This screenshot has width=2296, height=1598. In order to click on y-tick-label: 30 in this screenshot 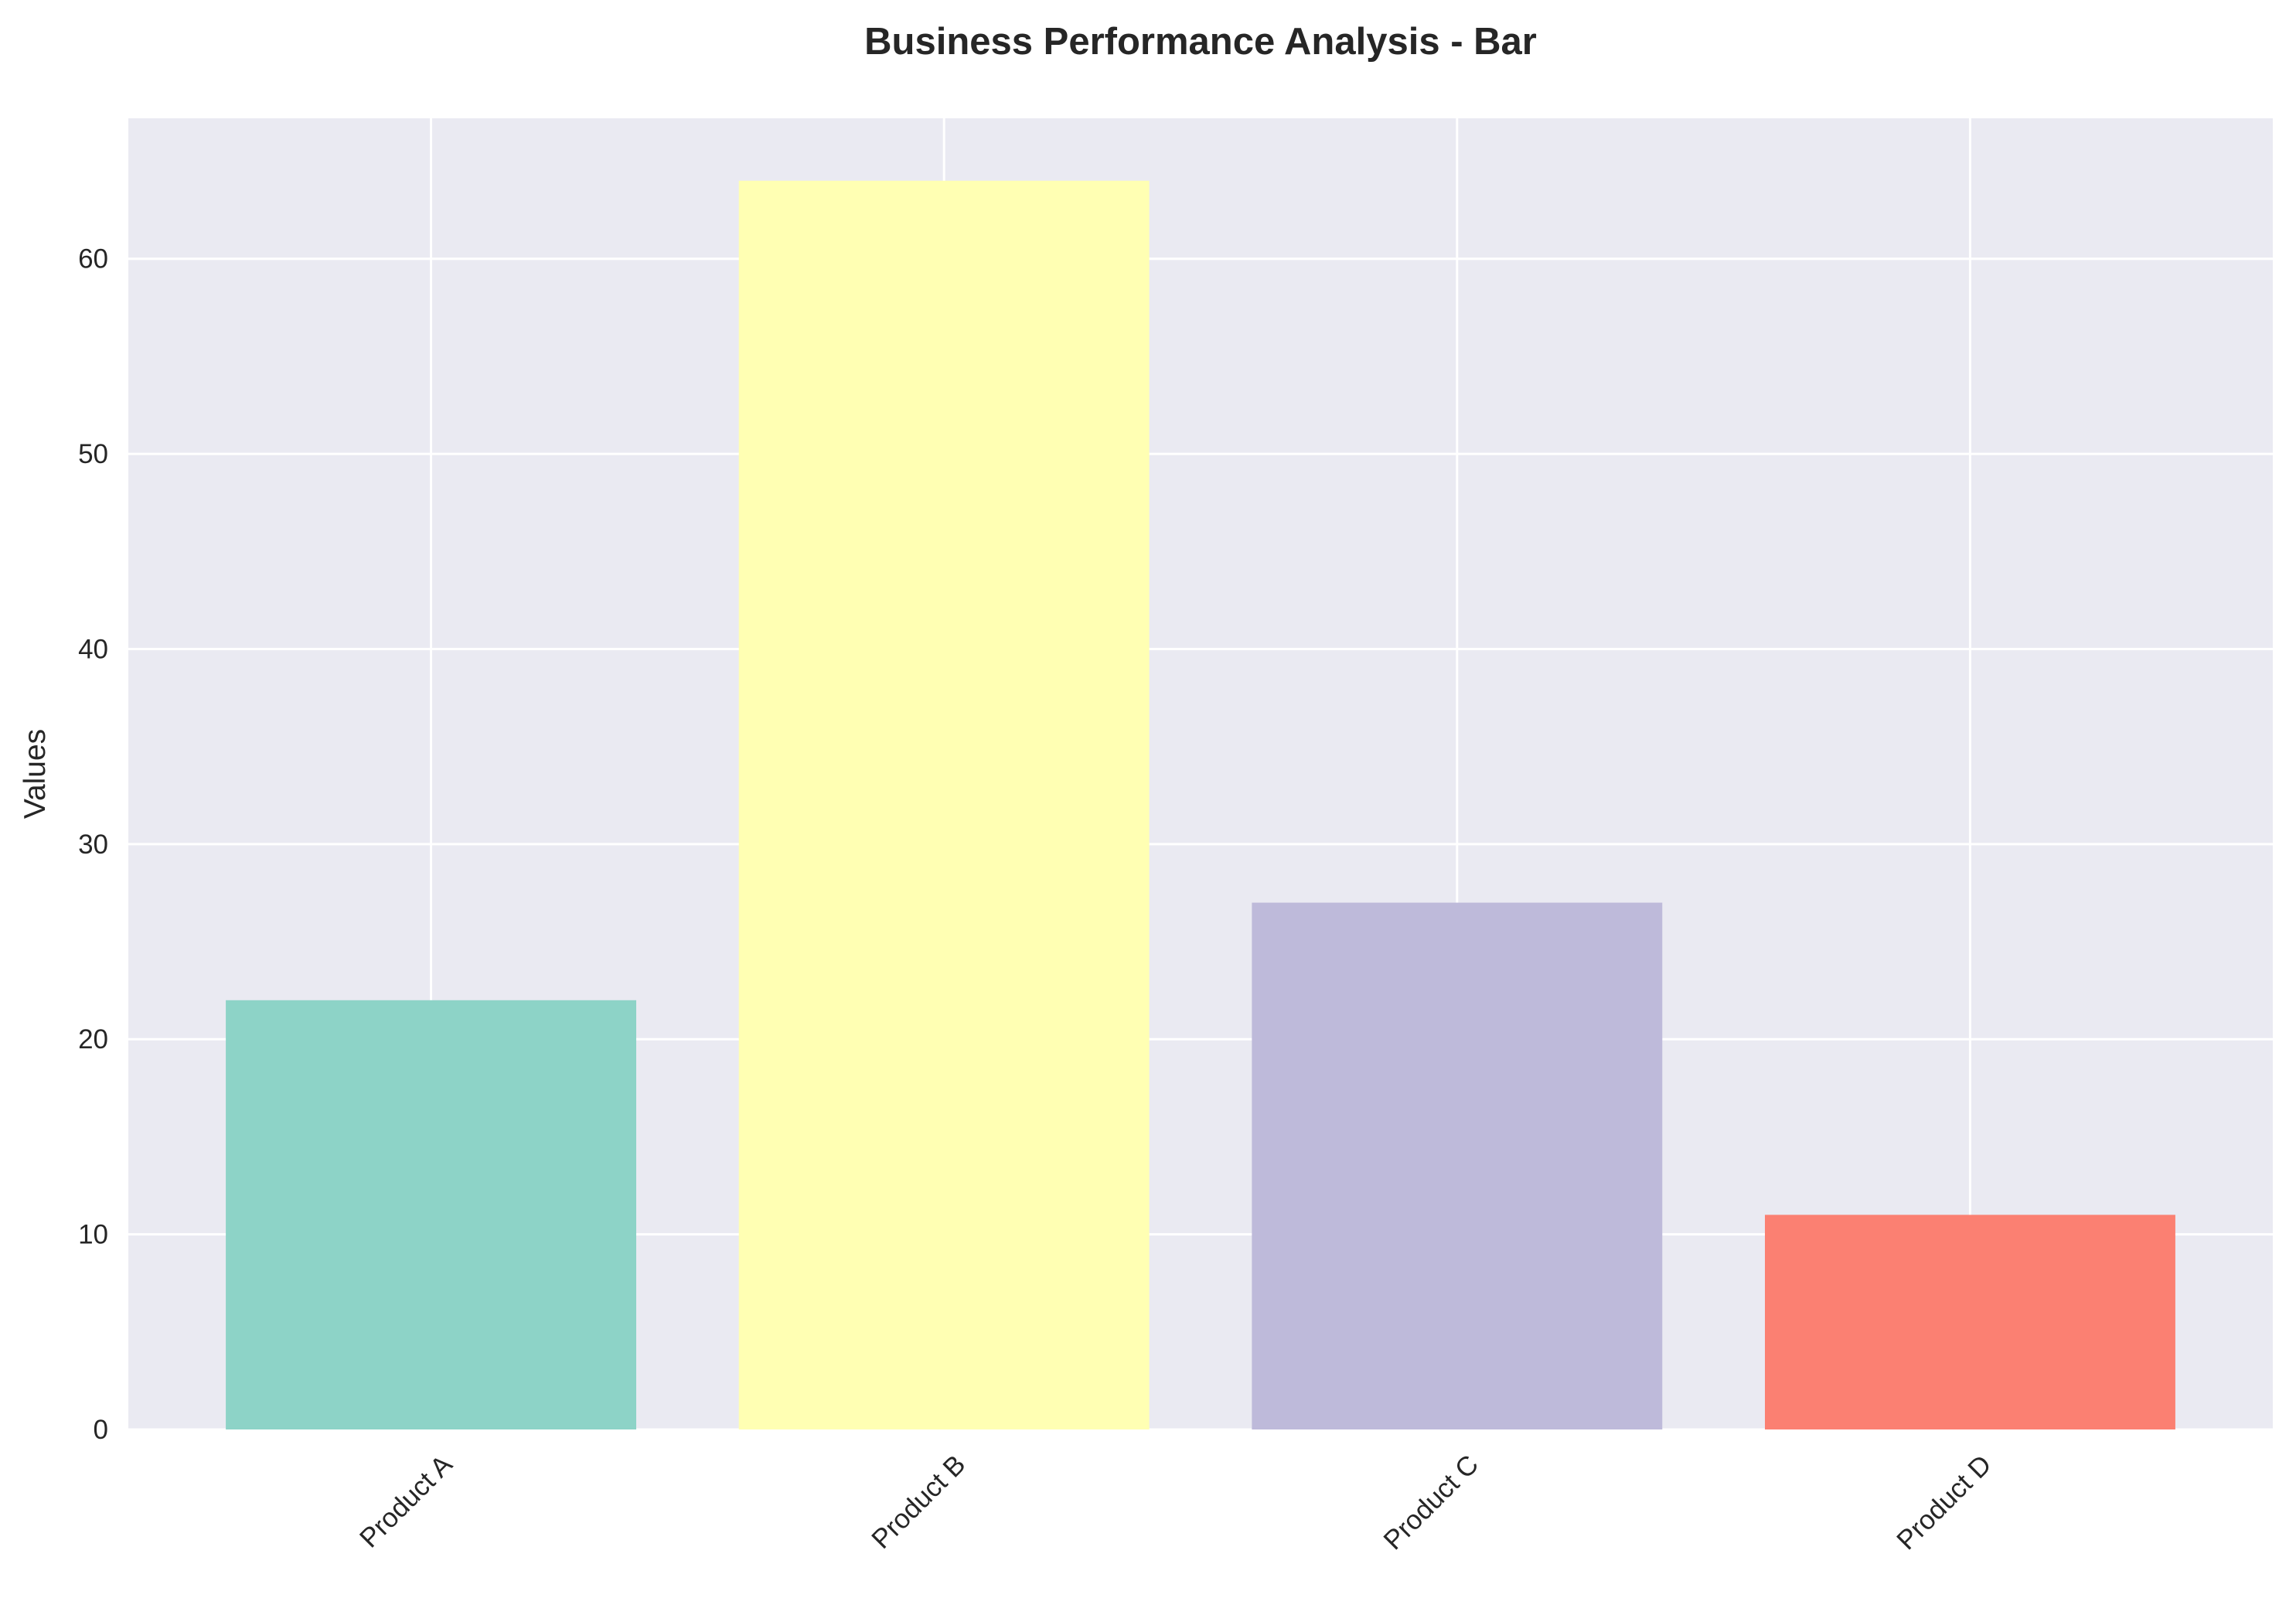, I will do `click(93, 845)`.